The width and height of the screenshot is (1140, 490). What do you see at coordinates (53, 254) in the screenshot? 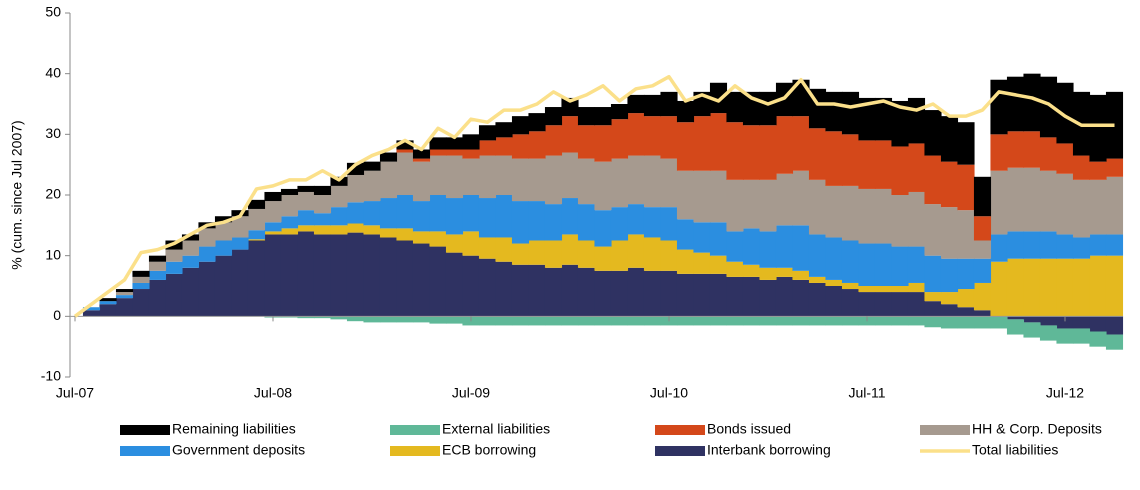
I see `y-tick-label: 10` at bounding box center [53, 254].